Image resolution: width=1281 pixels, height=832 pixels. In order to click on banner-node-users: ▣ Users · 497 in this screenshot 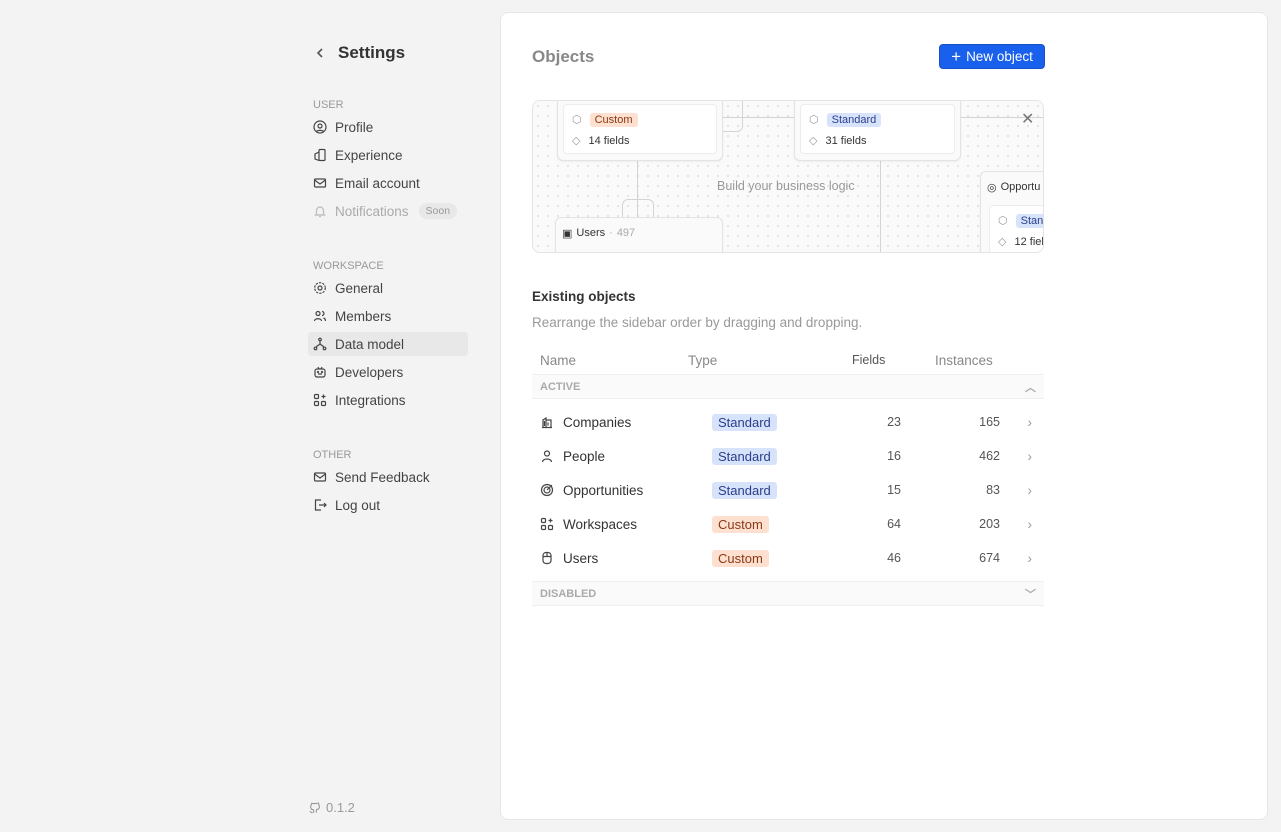, I will do `click(639, 234)`.